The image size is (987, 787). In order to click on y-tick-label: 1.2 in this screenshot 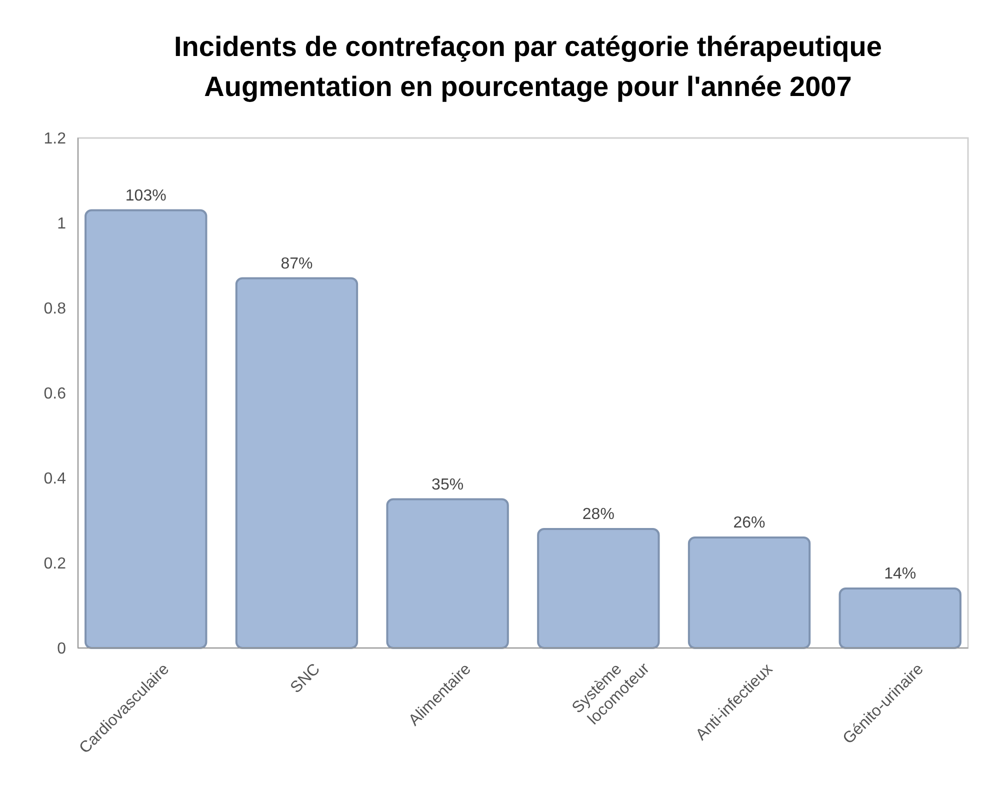, I will do `click(55, 139)`.